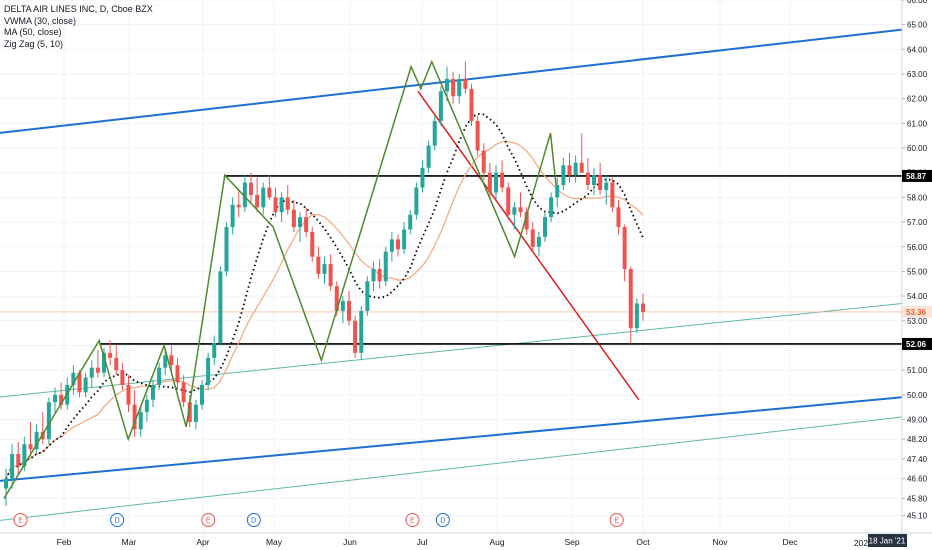  Describe the element at coordinates (917, 271) in the screenshot. I see `price-tick-label: 55.00` at that location.